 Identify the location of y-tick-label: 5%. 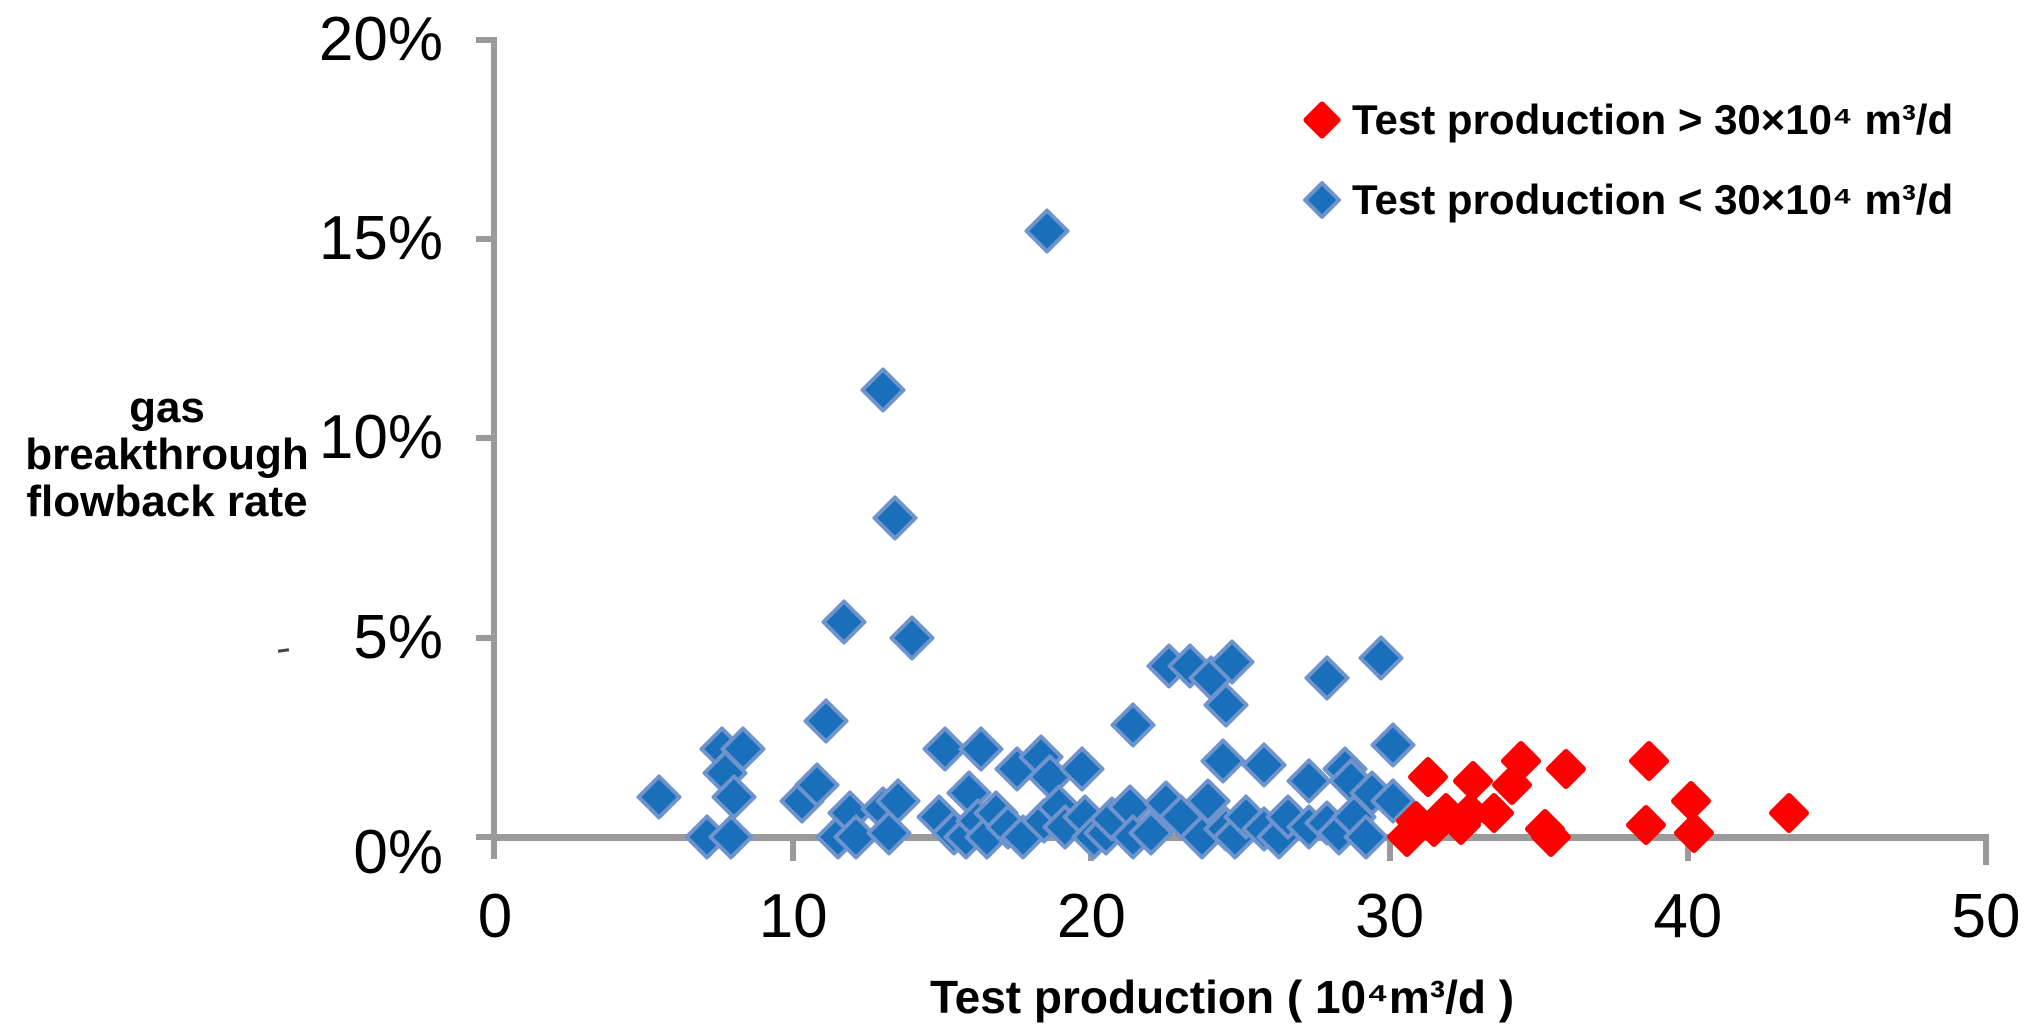
(398, 637).